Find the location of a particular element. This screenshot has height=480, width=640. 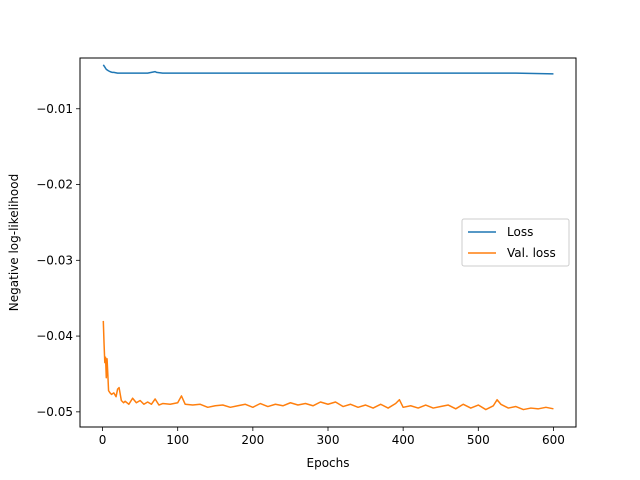

y-tick-label: −0.01 is located at coordinates (54, 109).